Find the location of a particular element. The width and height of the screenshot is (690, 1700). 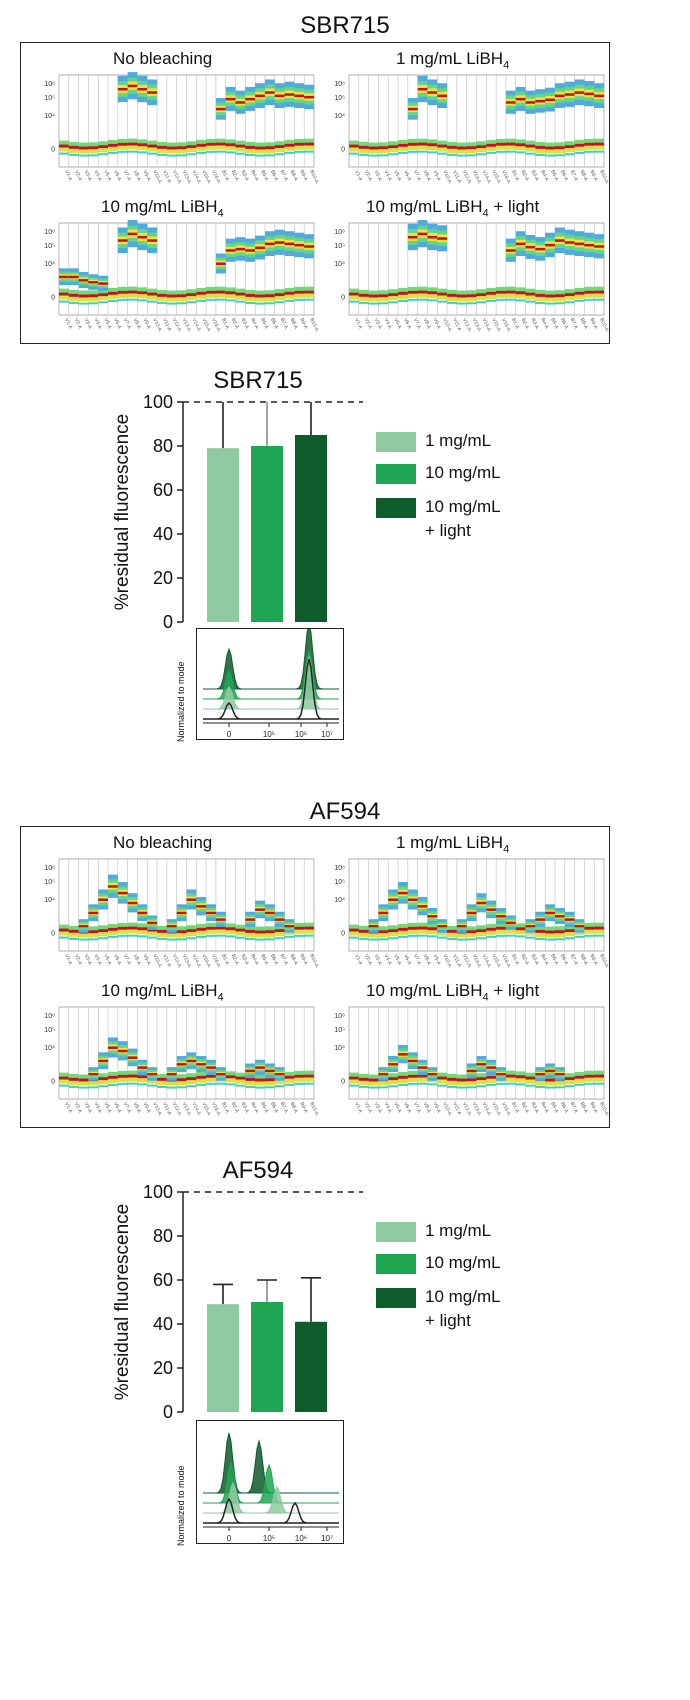

heatmap-y-tick-label: 10⁵ is located at coordinates (49, 98).